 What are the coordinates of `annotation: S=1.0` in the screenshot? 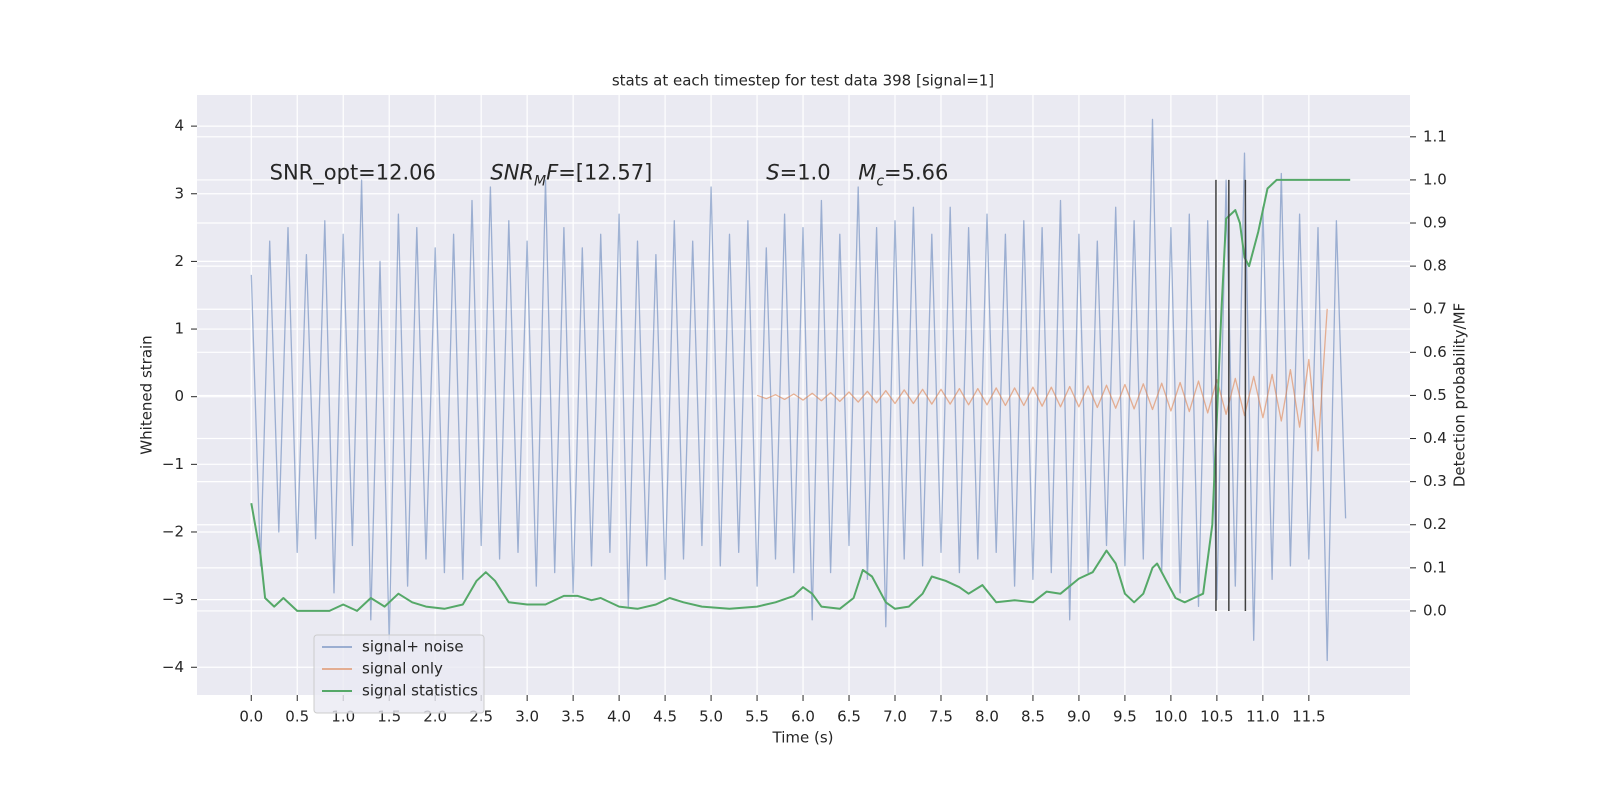 It's located at (798, 172).